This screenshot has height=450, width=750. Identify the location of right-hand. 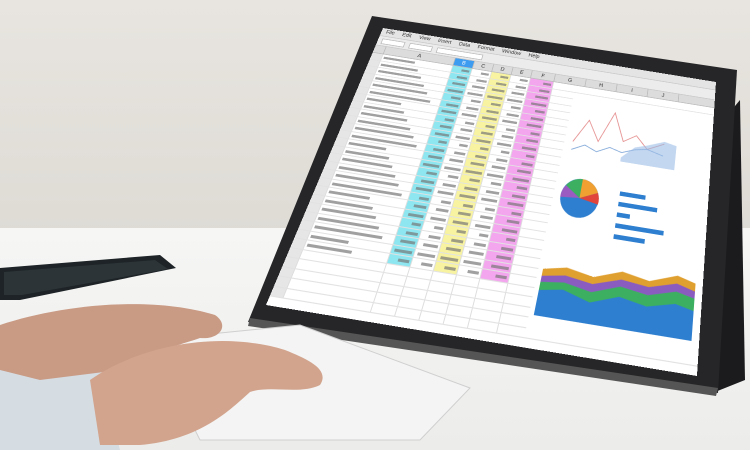
(206, 393).